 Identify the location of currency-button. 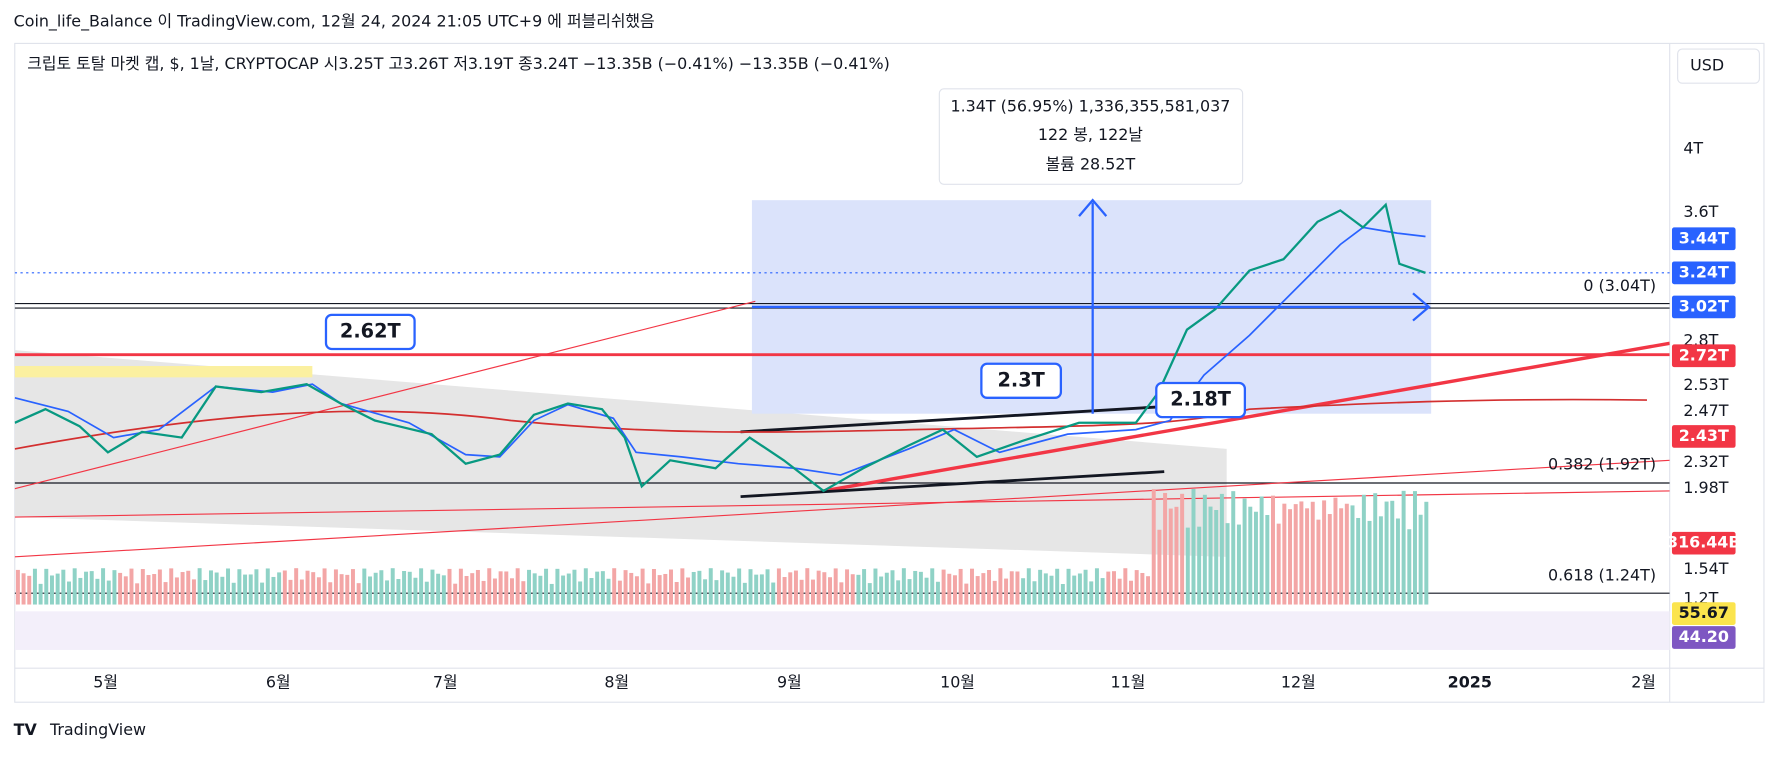
(1718, 66).